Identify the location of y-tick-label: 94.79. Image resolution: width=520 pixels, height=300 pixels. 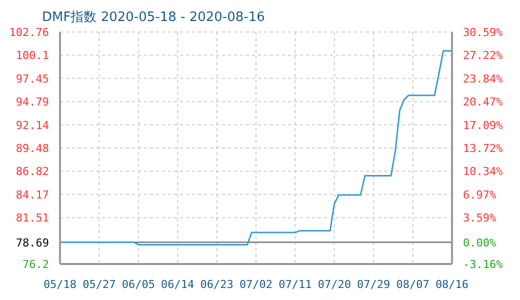
(32, 102).